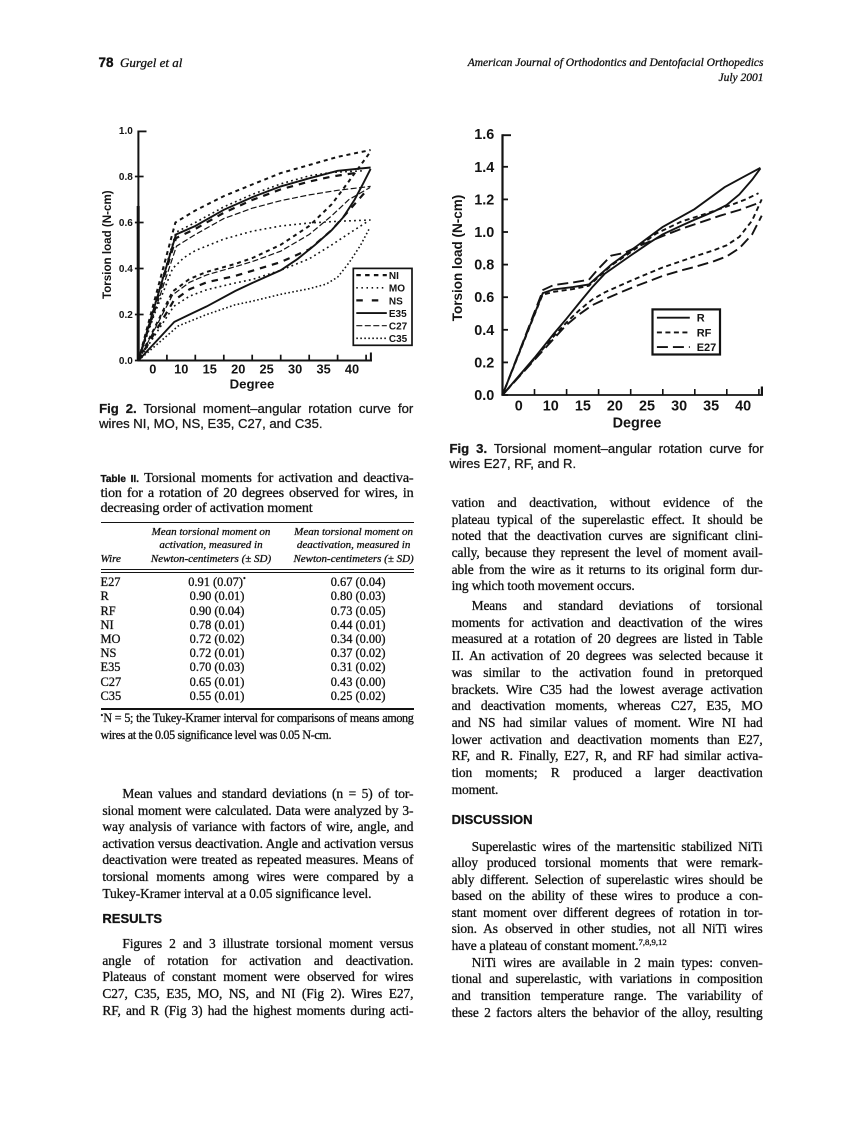  What do you see at coordinates (397, 289) in the screenshot?
I see `svg-text: MO` at bounding box center [397, 289].